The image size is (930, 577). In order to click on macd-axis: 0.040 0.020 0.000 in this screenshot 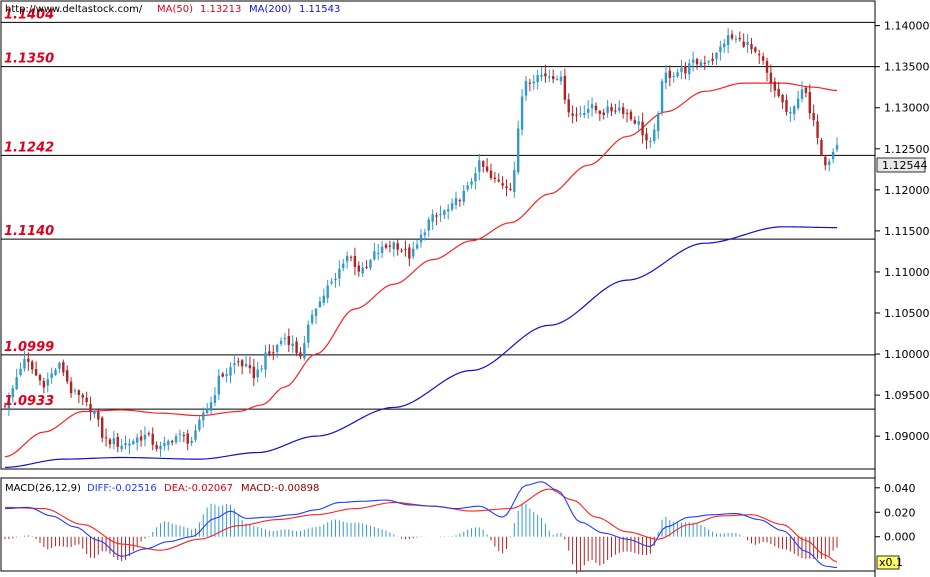, I will do `click(895, 513)`.